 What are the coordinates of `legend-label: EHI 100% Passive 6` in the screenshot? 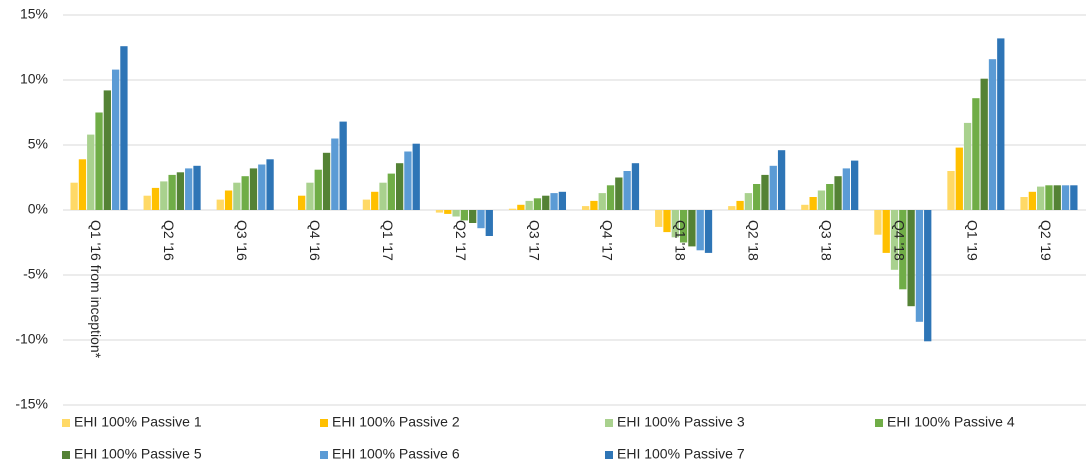 It's located at (396, 454).